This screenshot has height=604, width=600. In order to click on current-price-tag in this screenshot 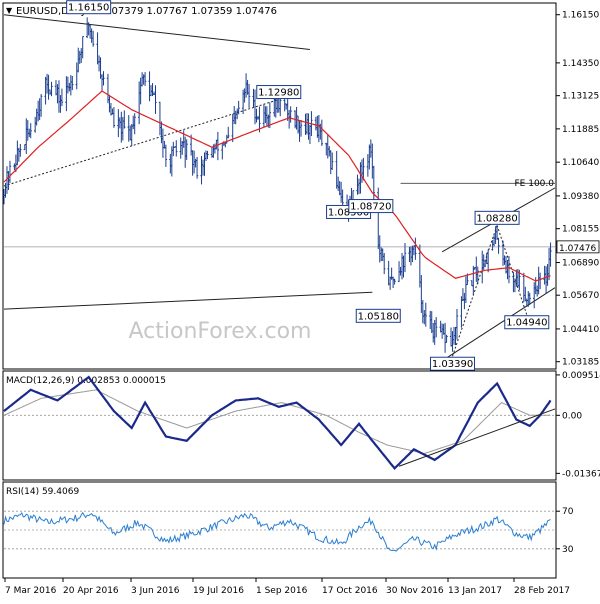, I will do `click(578, 247)`.